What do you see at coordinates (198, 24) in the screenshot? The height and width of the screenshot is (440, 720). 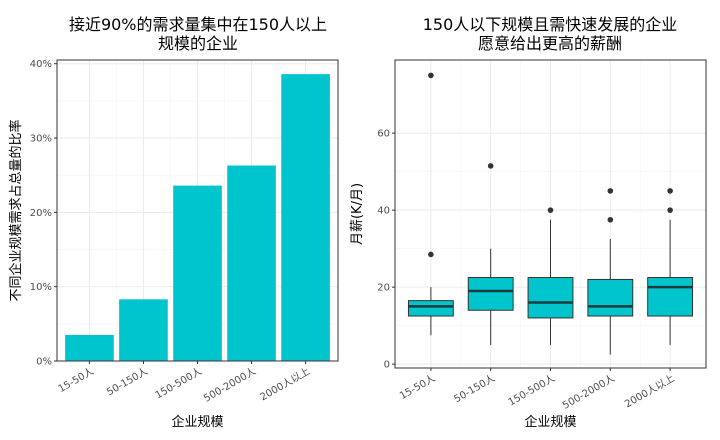 I see `chart1-title-line: 接近90%的需求量集中在150人以上` at bounding box center [198, 24].